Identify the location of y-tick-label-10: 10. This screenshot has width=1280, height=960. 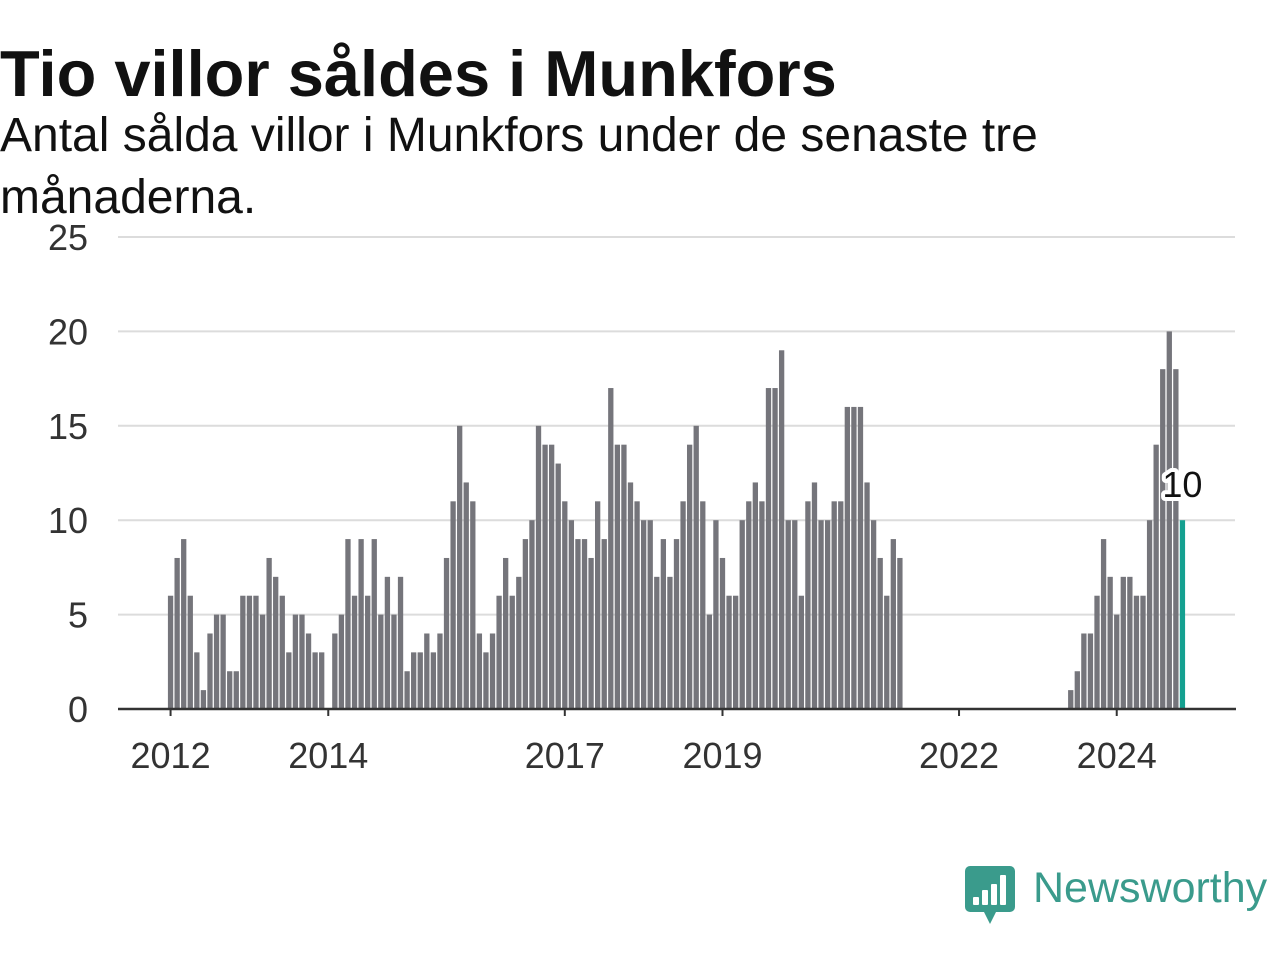
(68, 520).